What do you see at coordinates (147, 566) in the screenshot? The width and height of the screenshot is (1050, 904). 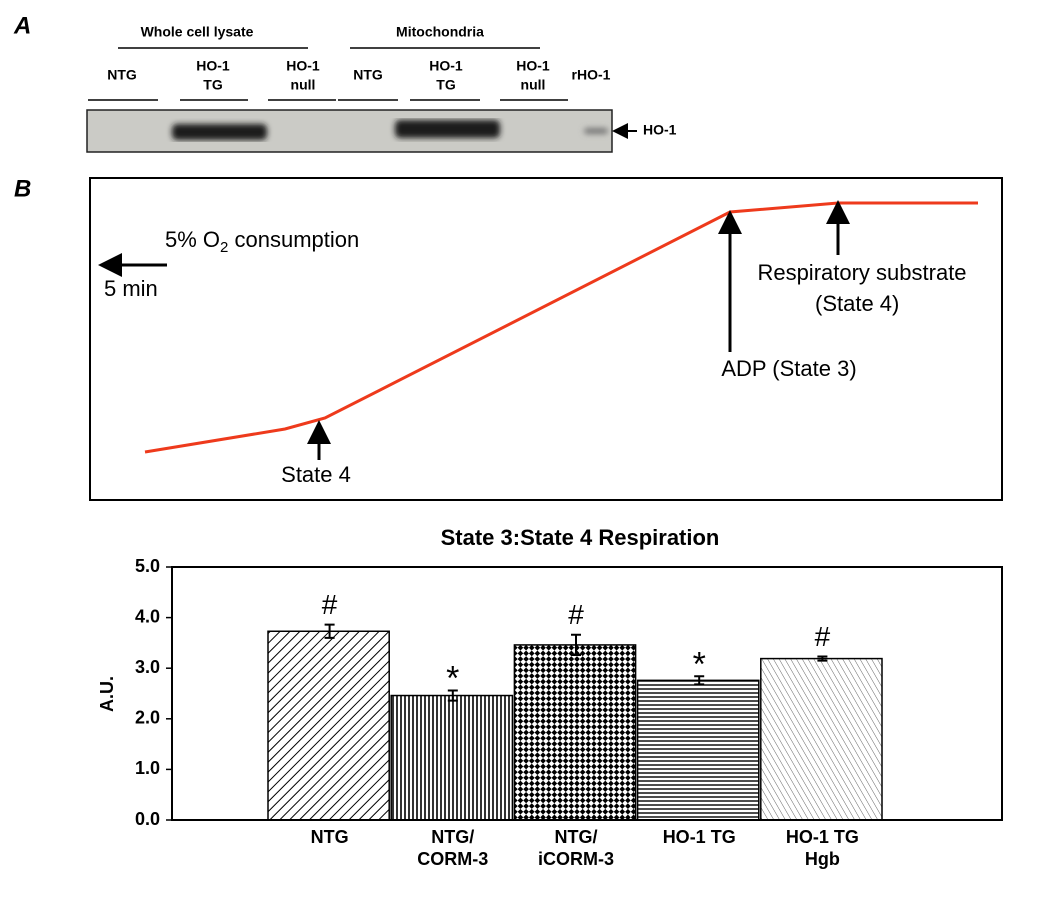 I see `y-tick-label: 5.0` at bounding box center [147, 566].